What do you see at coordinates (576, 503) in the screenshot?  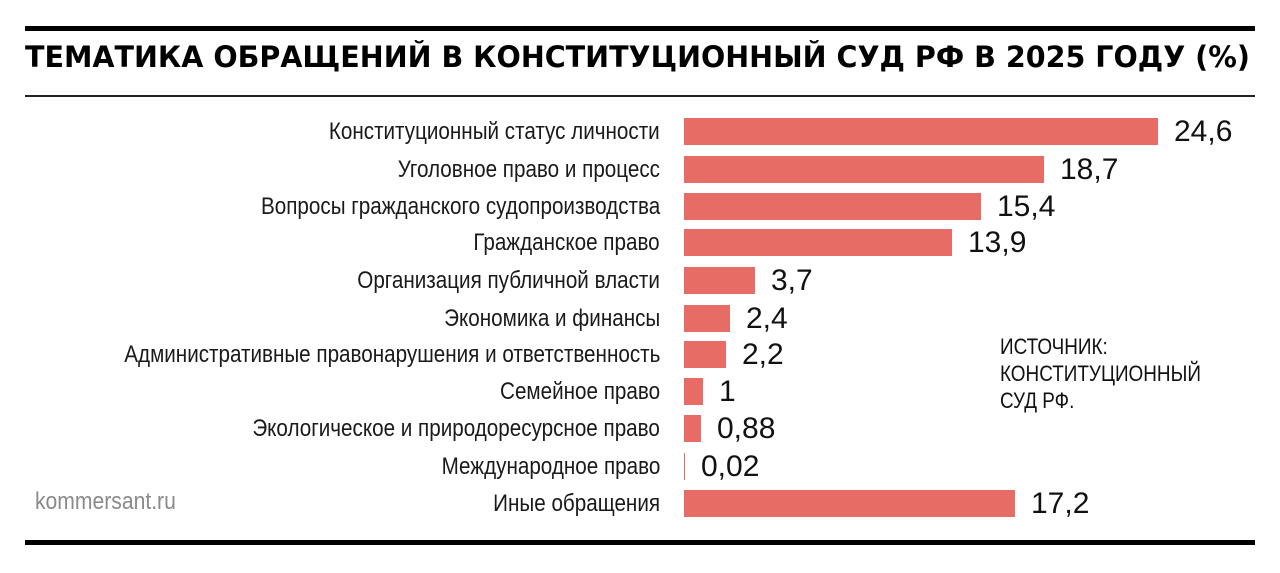 I see `category-label: Иные обращения` at bounding box center [576, 503].